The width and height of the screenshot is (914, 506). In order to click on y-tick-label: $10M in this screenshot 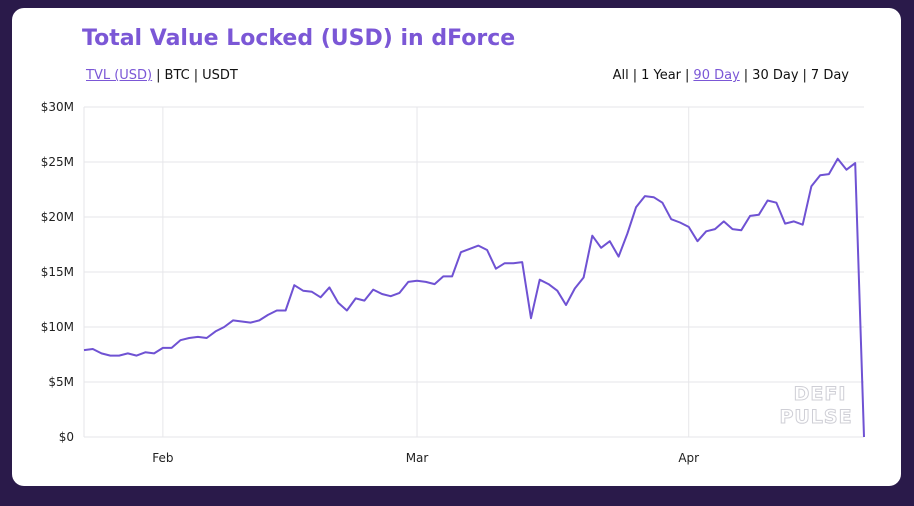, I will do `click(57, 327)`.